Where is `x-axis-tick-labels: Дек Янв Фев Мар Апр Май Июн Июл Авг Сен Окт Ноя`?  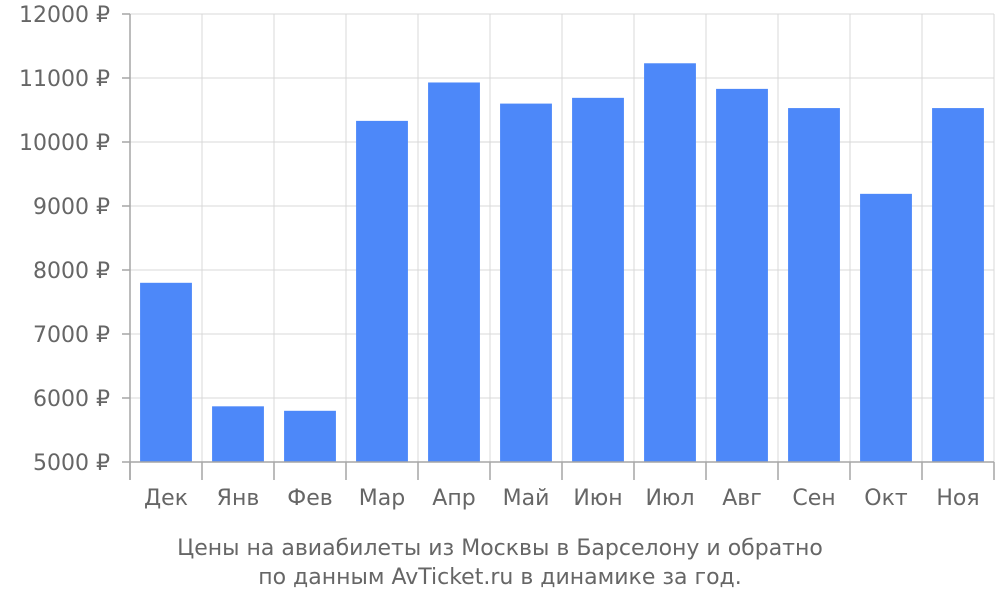 x-axis-tick-labels: Дек Янв Фев Мар Апр Май Июн Июл Авг Сен Окт Ноя is located at coordinates (562, 498).